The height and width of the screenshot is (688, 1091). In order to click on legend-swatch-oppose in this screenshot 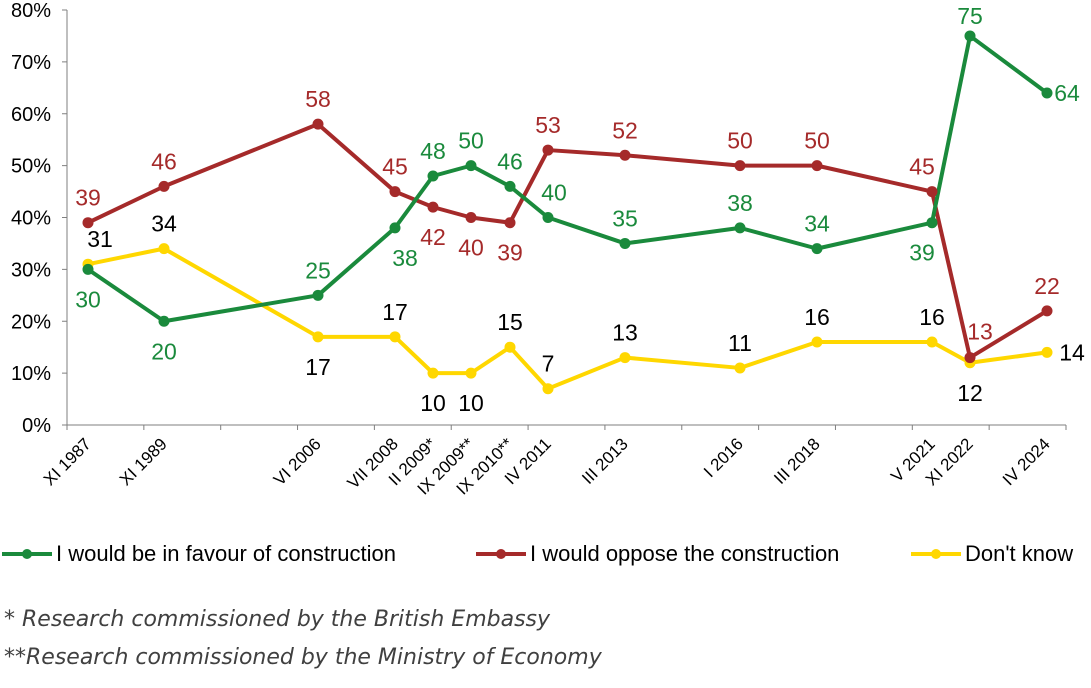, I will do `click(501, 554)`.